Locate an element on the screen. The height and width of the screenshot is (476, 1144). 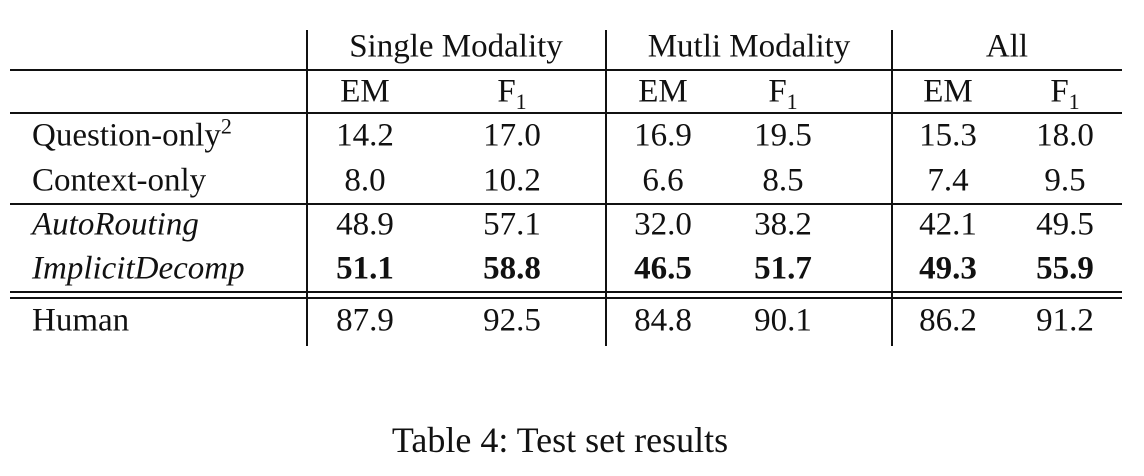
row-label-text: ImplicitDecomp is located at coordinates (138, 268).